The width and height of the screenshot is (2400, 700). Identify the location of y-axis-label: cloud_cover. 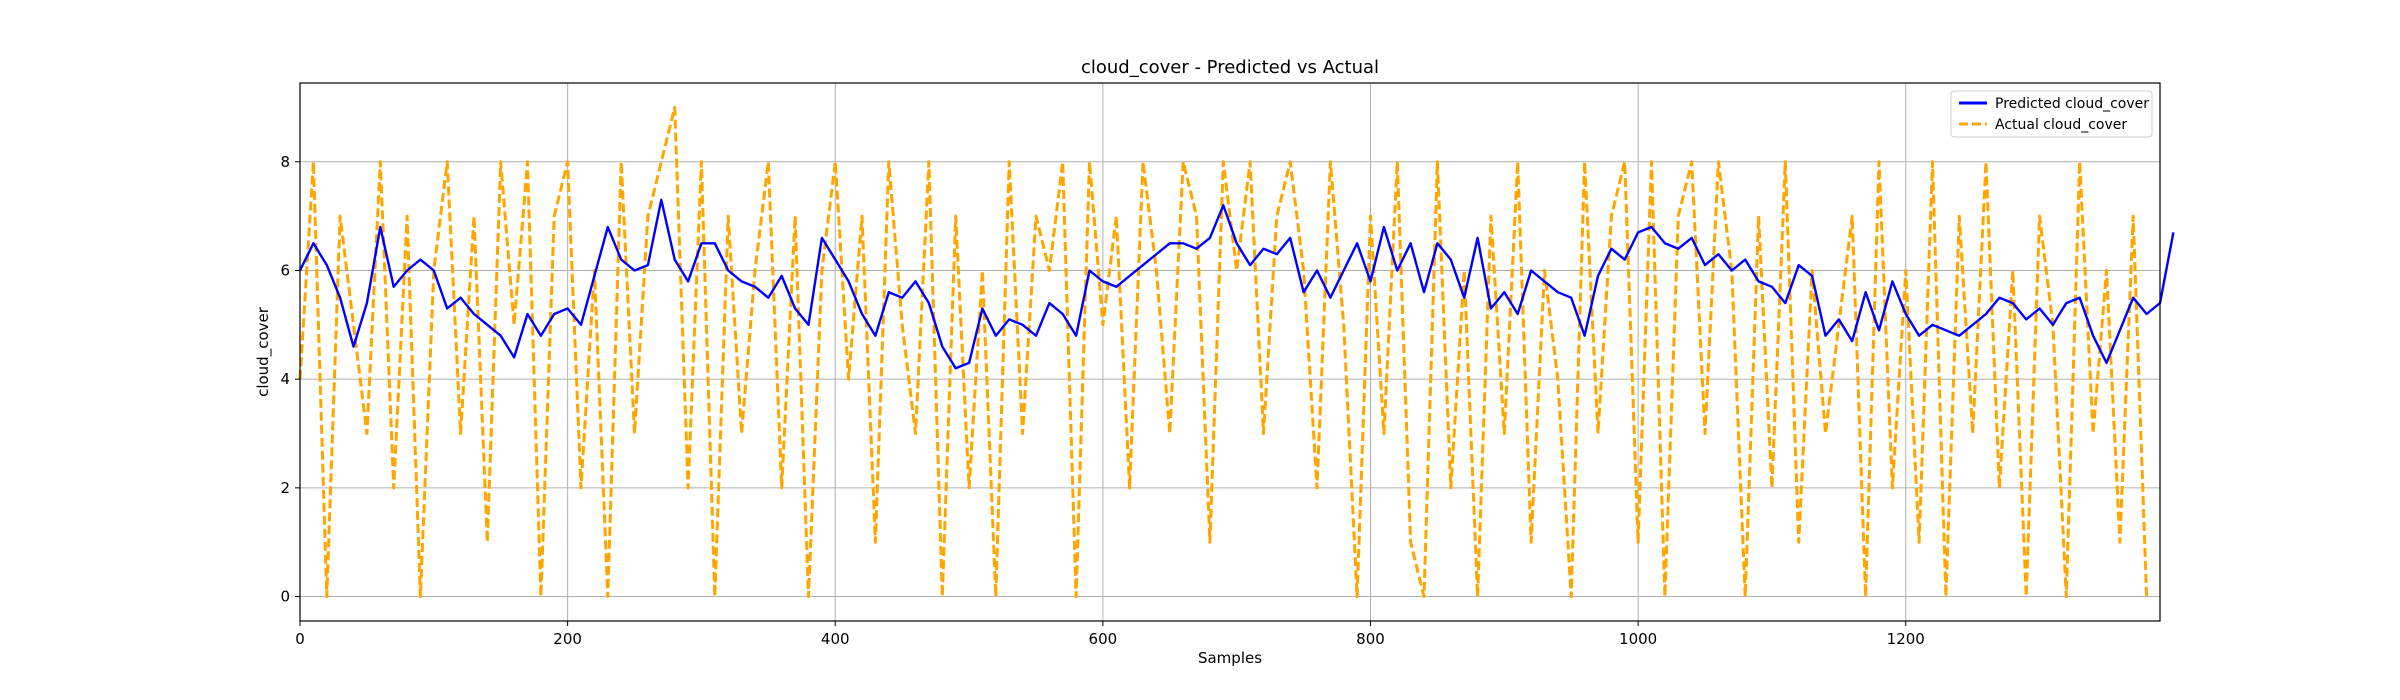
(263, 351).